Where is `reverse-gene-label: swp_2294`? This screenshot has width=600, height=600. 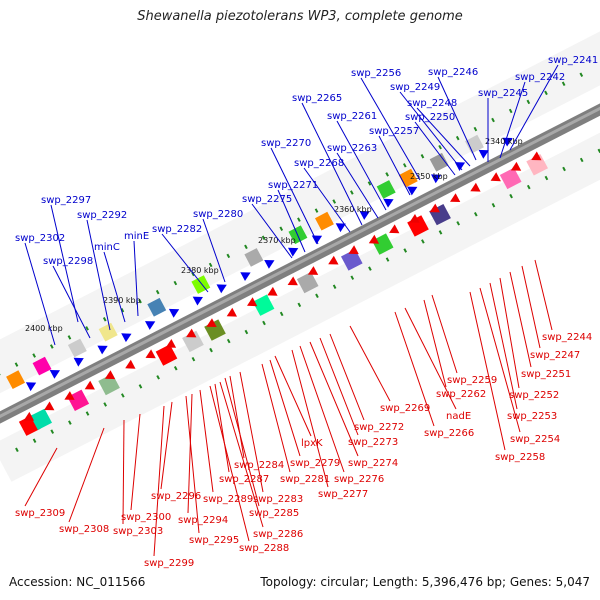
reverse-gene-label: swp_2294 is located at coordinates (203, 520).